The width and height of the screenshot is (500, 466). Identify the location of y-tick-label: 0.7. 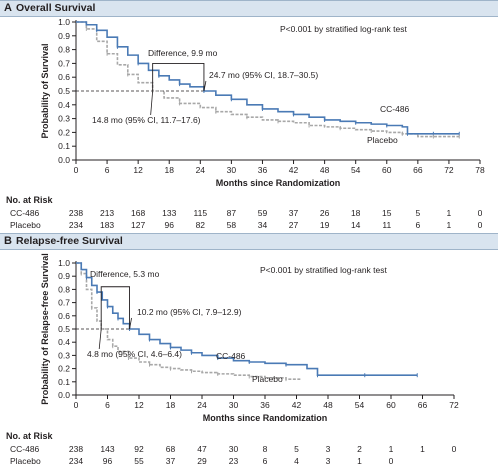
(64, 303).